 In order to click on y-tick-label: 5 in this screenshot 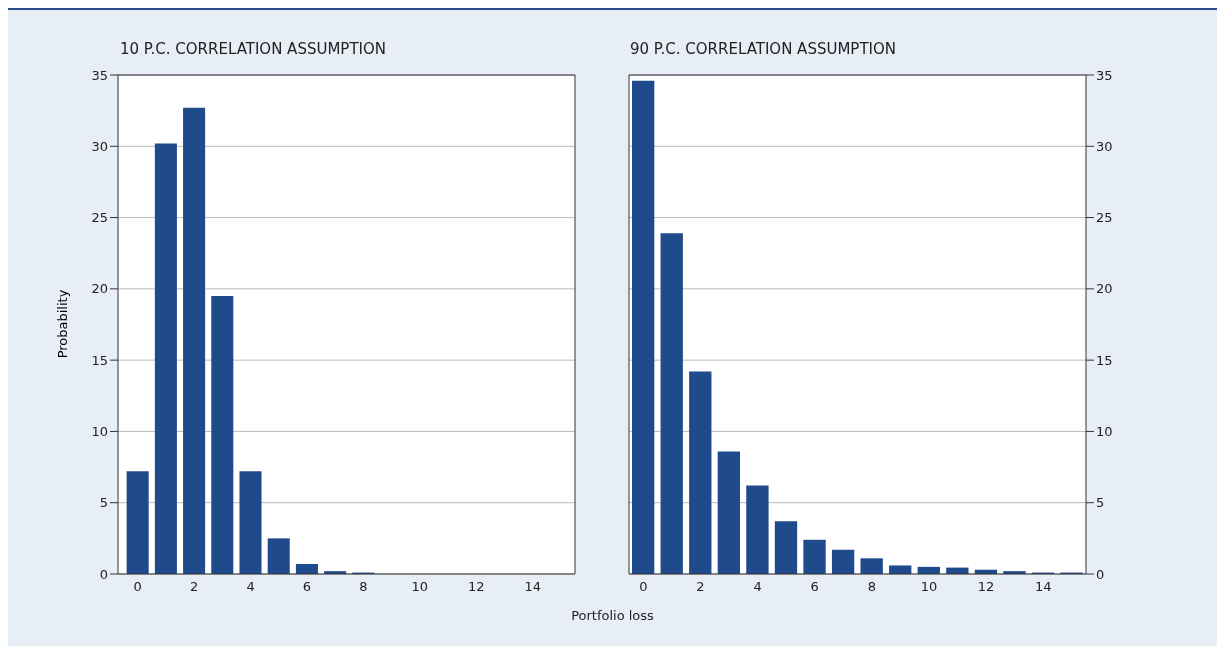, I will do `click(103, 503)`.